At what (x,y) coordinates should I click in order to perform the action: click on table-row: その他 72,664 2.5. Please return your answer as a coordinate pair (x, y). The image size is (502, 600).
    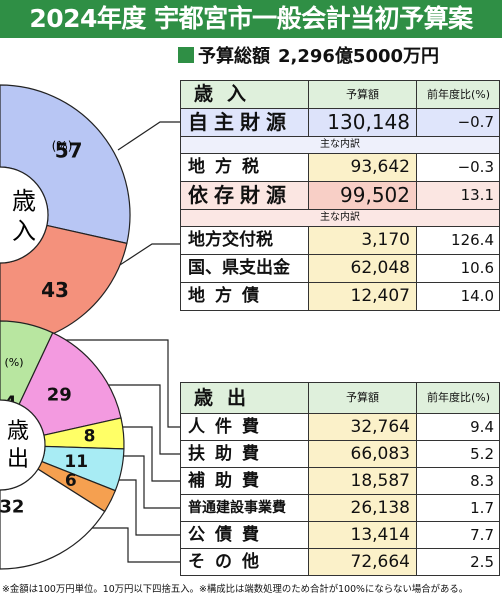
    Looking at the image, I should click on (340, 562).